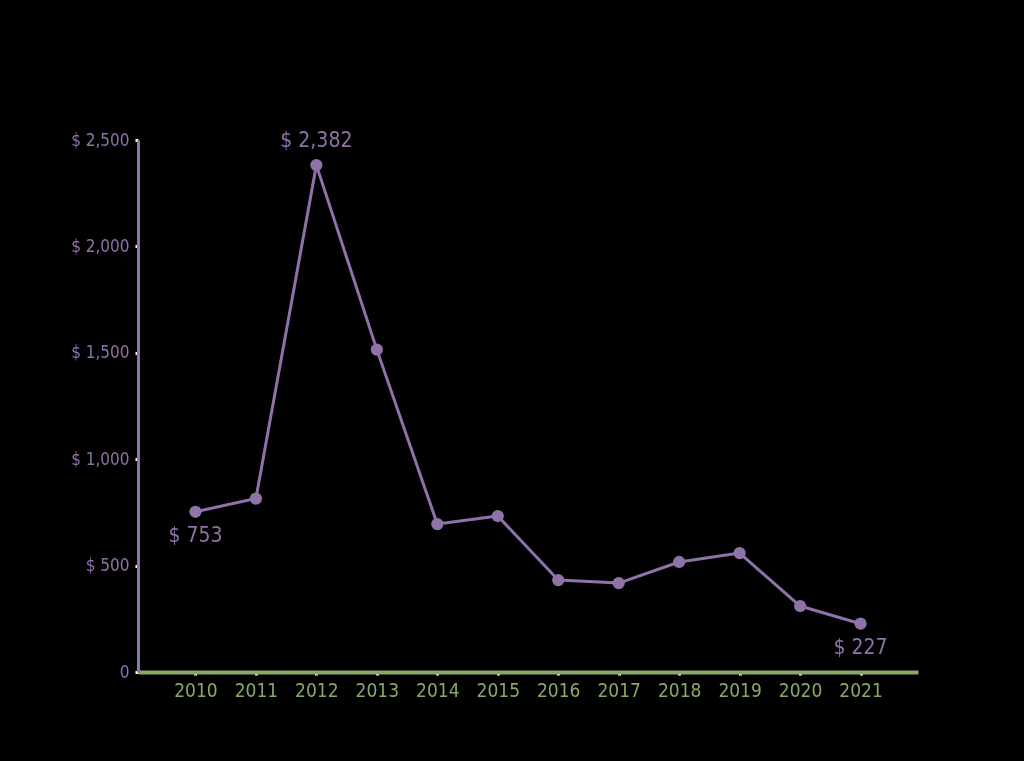  What do you see at coordinates (800, 689) in the screenshot?
I see `x-tick-label: 2020` at bounding box center [800, 689].